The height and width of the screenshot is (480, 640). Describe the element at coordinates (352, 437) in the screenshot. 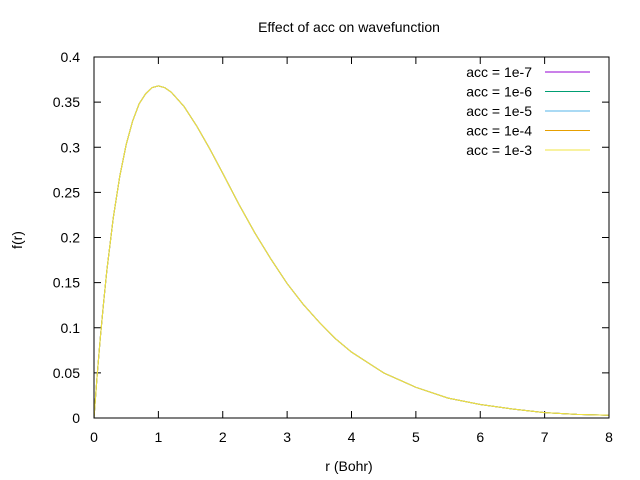

I see `x-tick-label: 4` at that location.